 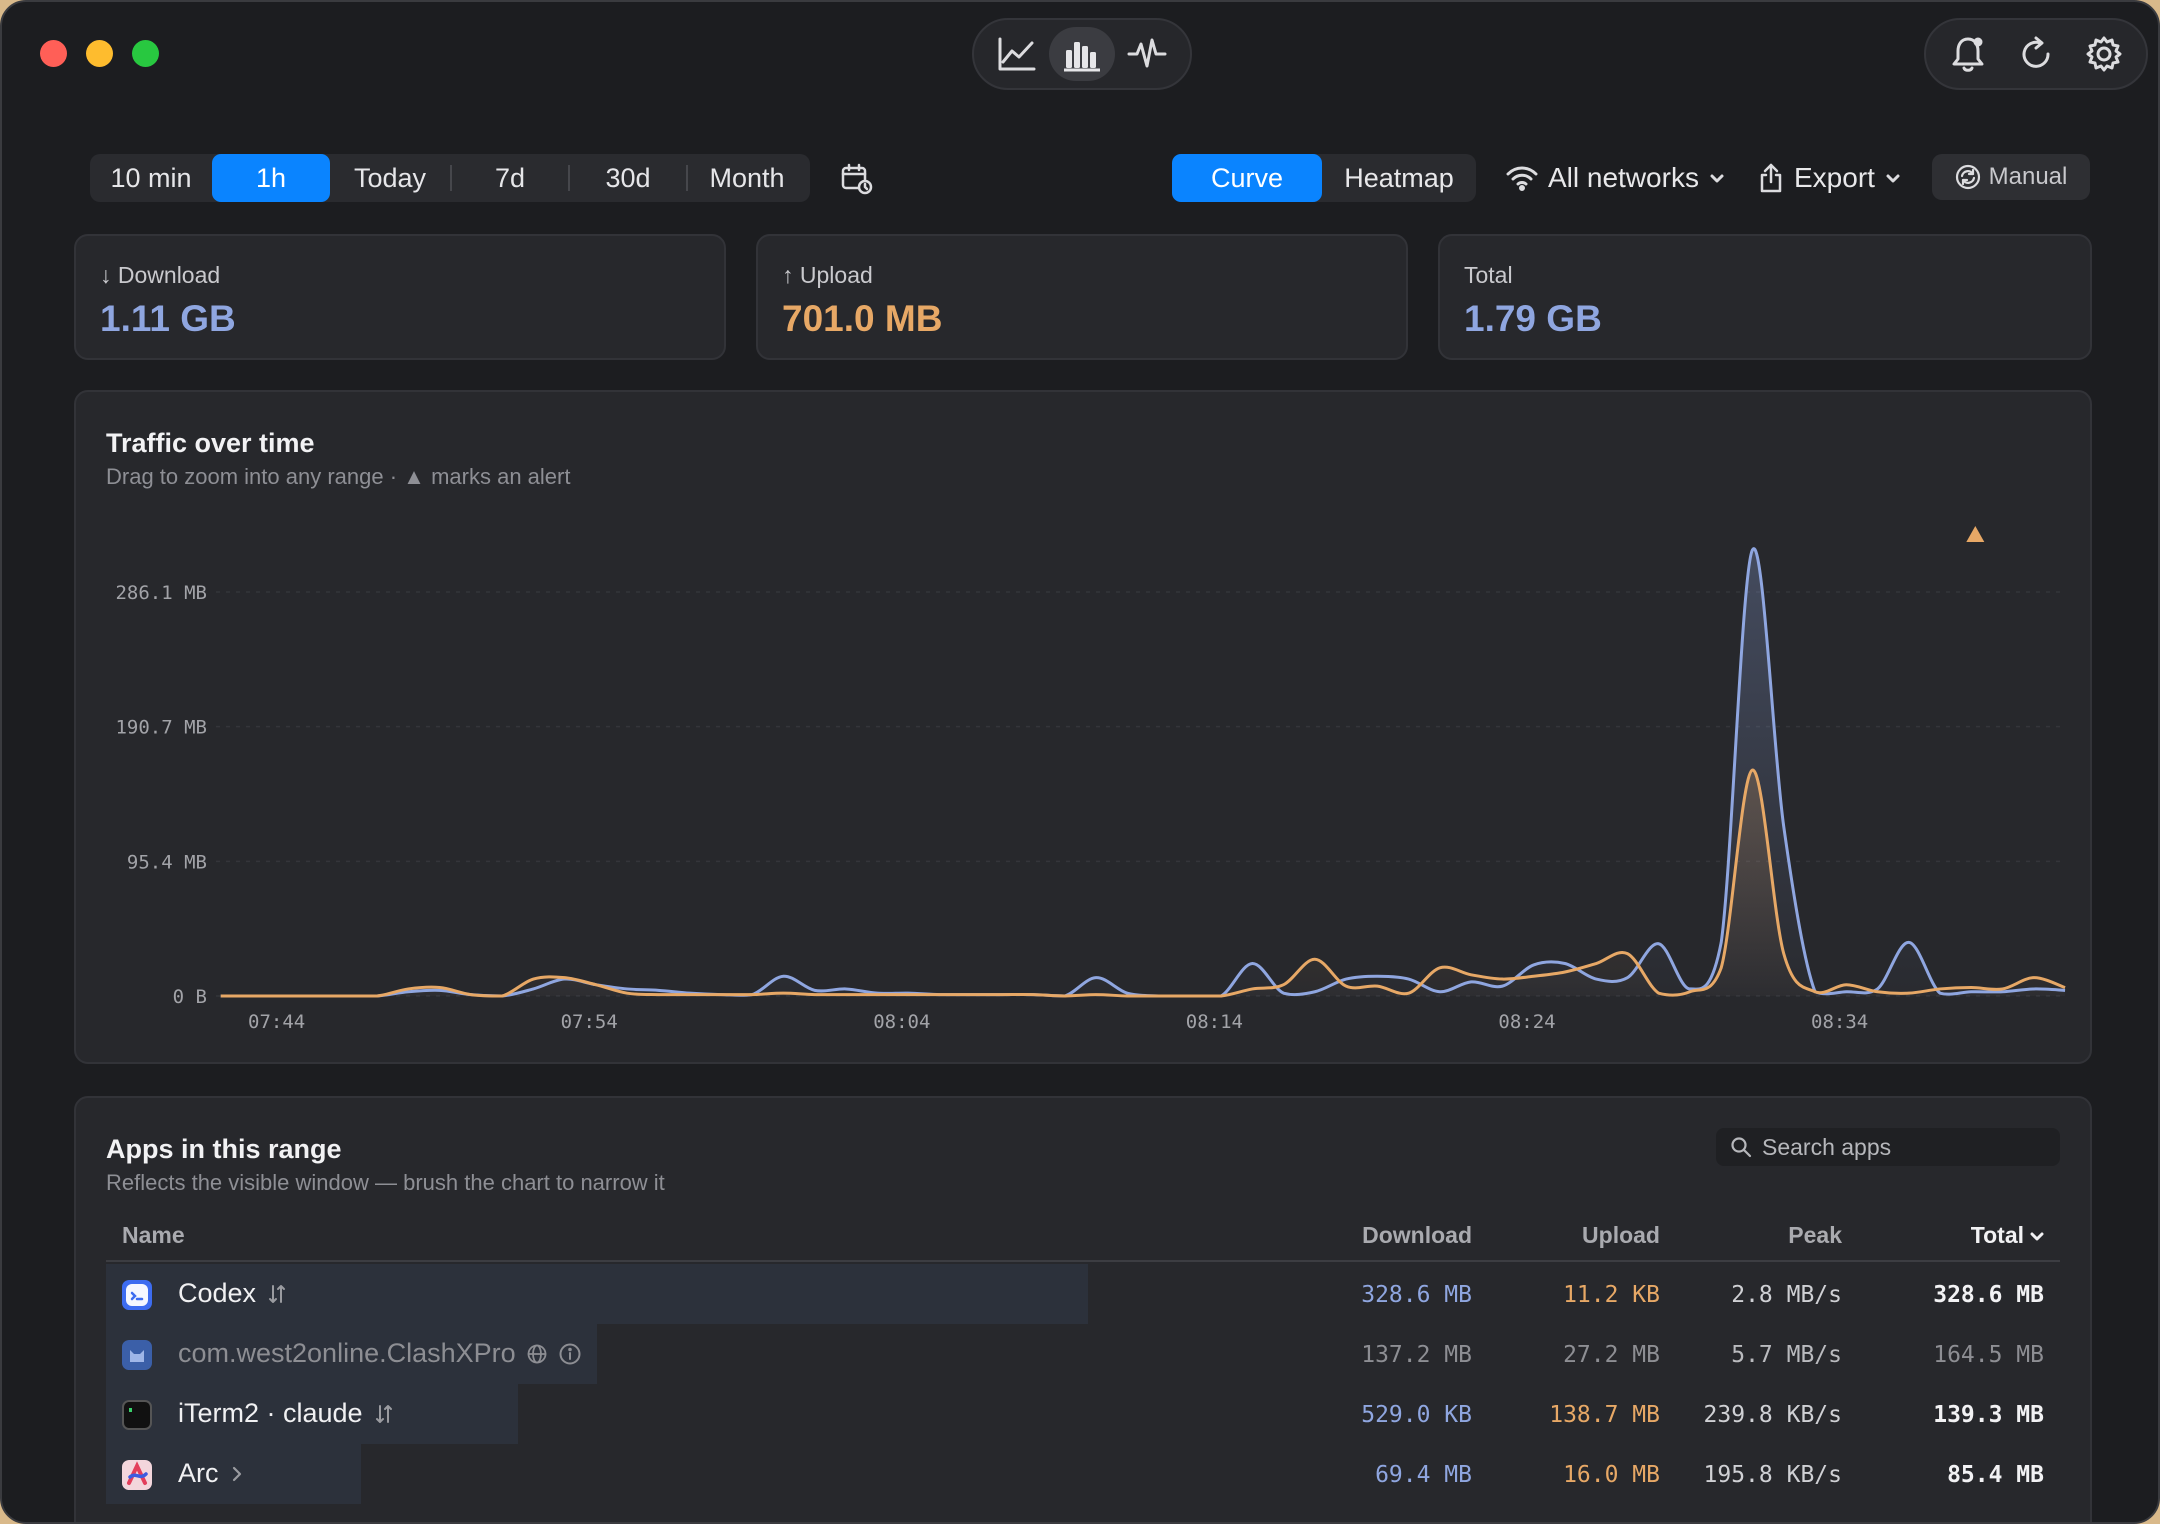 I want to click on download-cell: 137.2 MB, so click(x=1416, y=1355).